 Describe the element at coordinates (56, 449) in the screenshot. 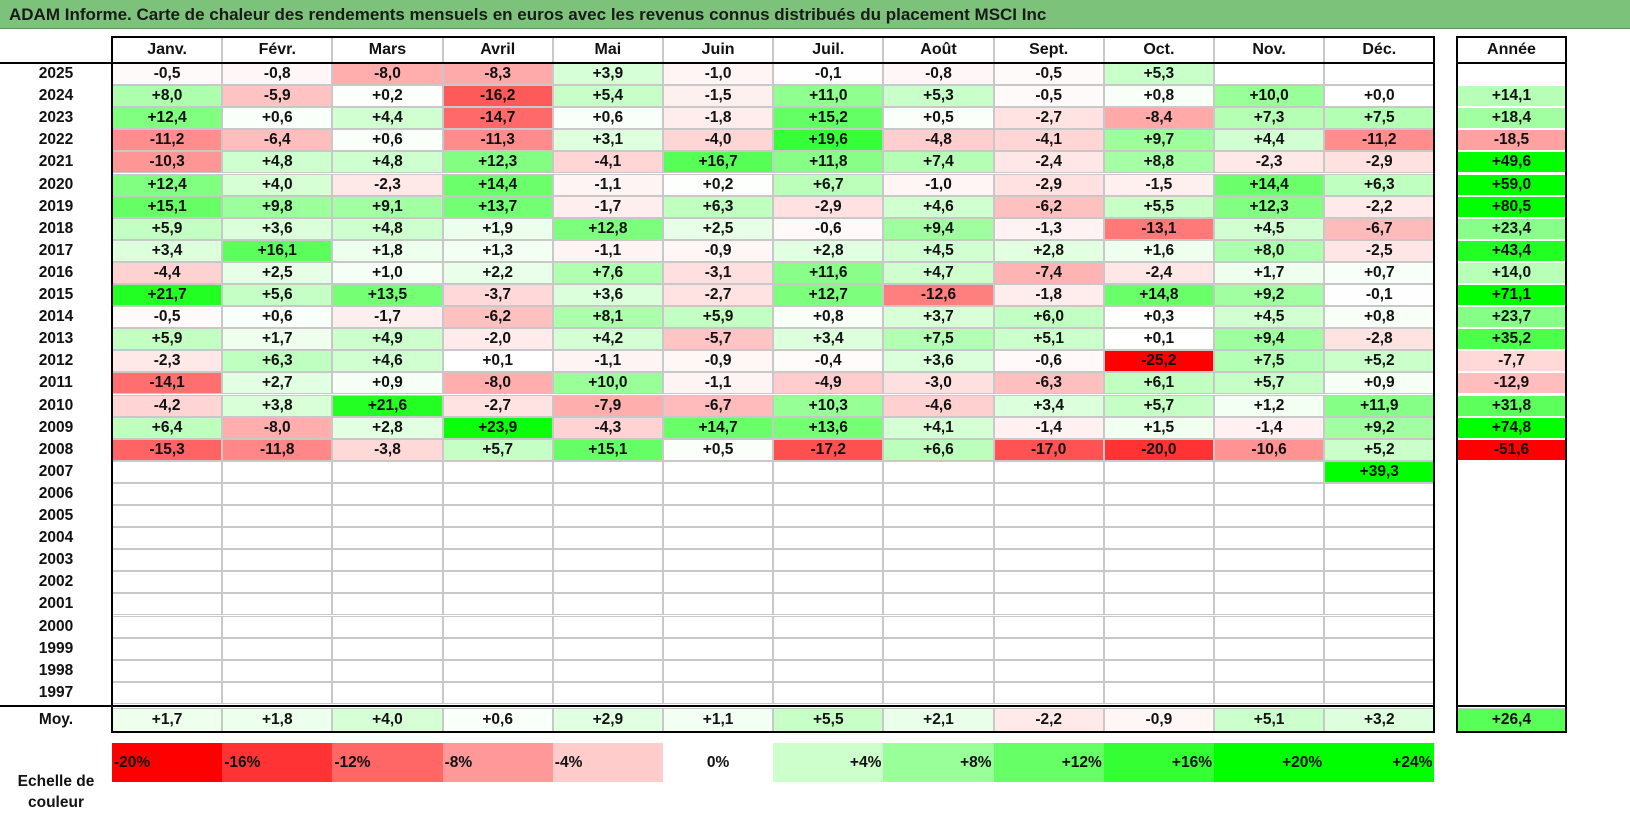

I see `year-label: 2008` at that location.